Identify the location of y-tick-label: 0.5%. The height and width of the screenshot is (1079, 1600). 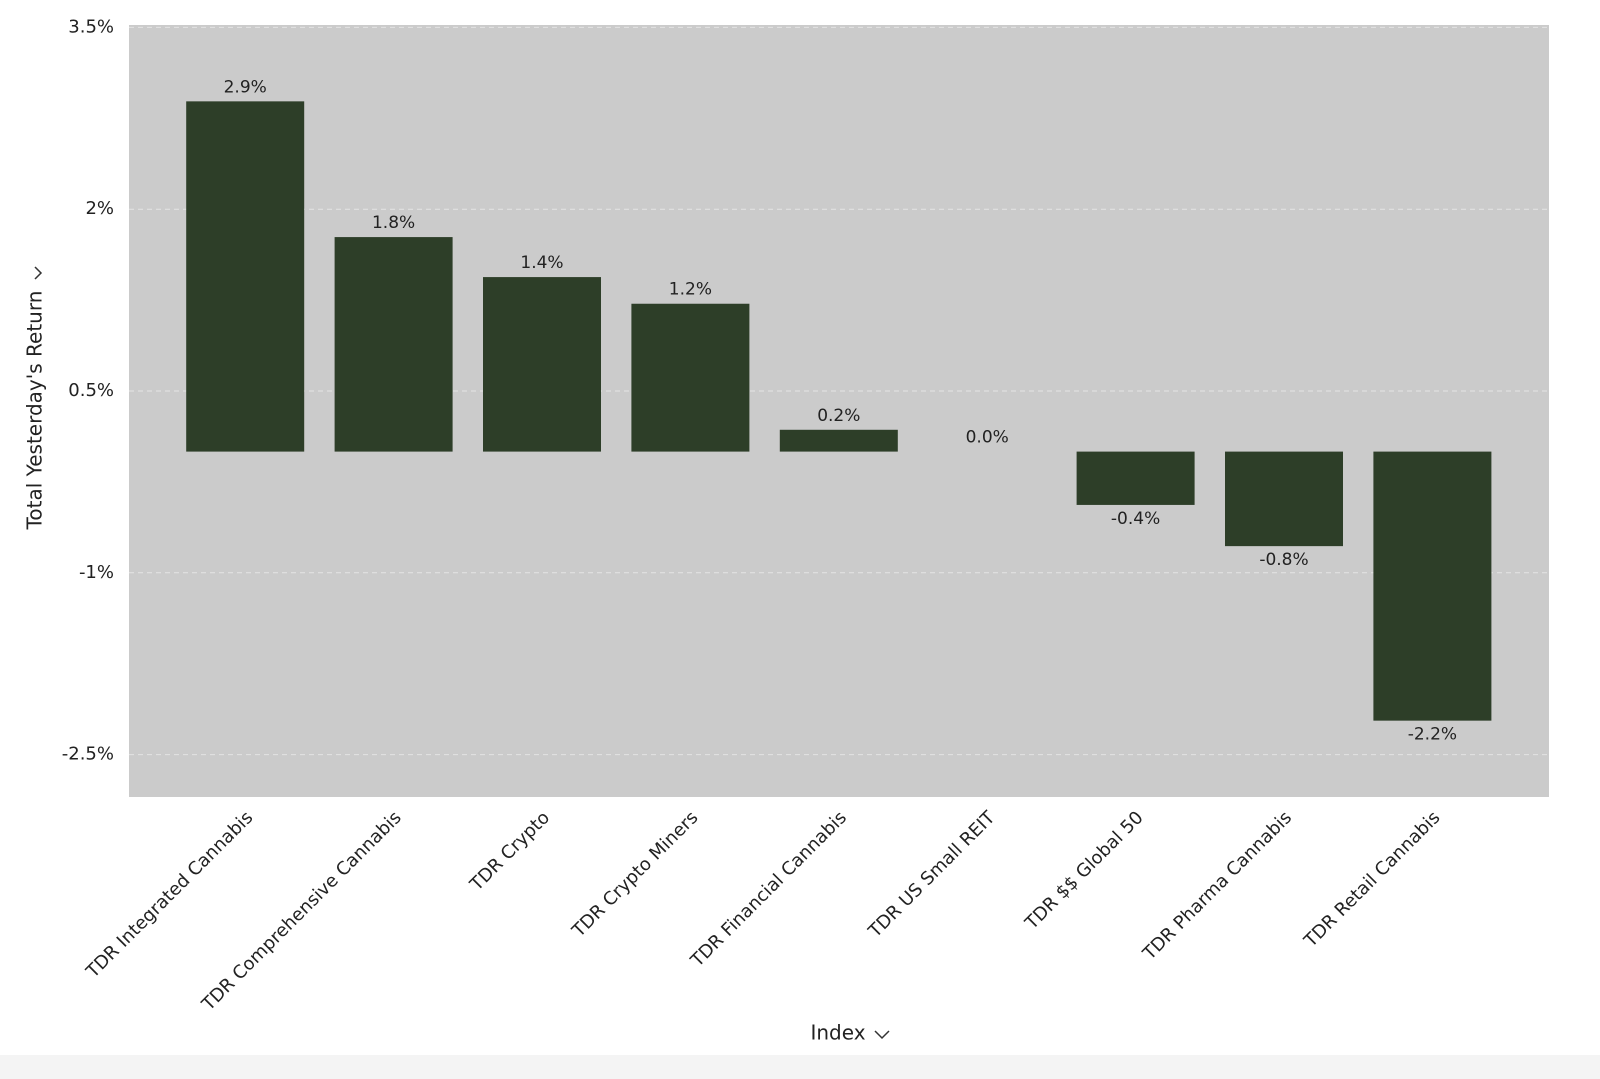
(91, 390).